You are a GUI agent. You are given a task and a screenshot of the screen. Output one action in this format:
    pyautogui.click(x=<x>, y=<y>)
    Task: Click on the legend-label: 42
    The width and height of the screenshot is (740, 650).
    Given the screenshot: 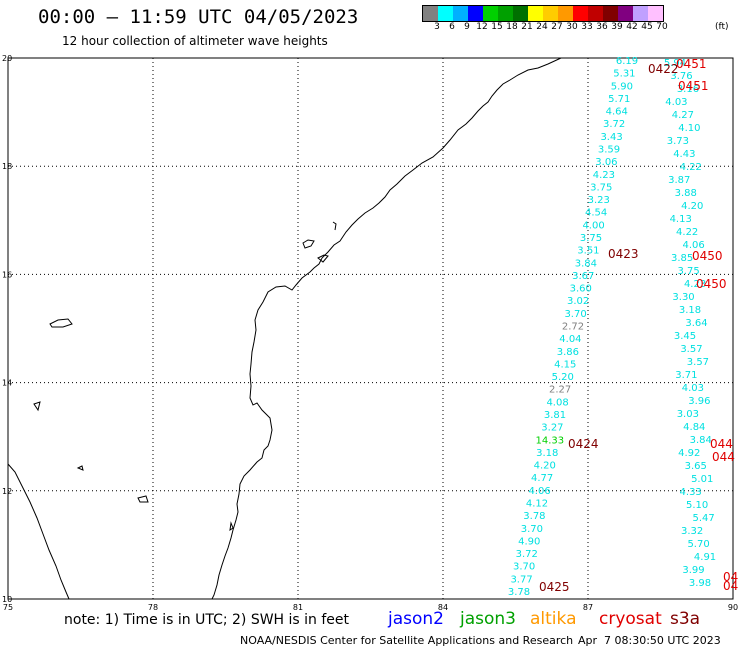 What is the action you would take?
    pyautogui.click(x=632, y=27)
    